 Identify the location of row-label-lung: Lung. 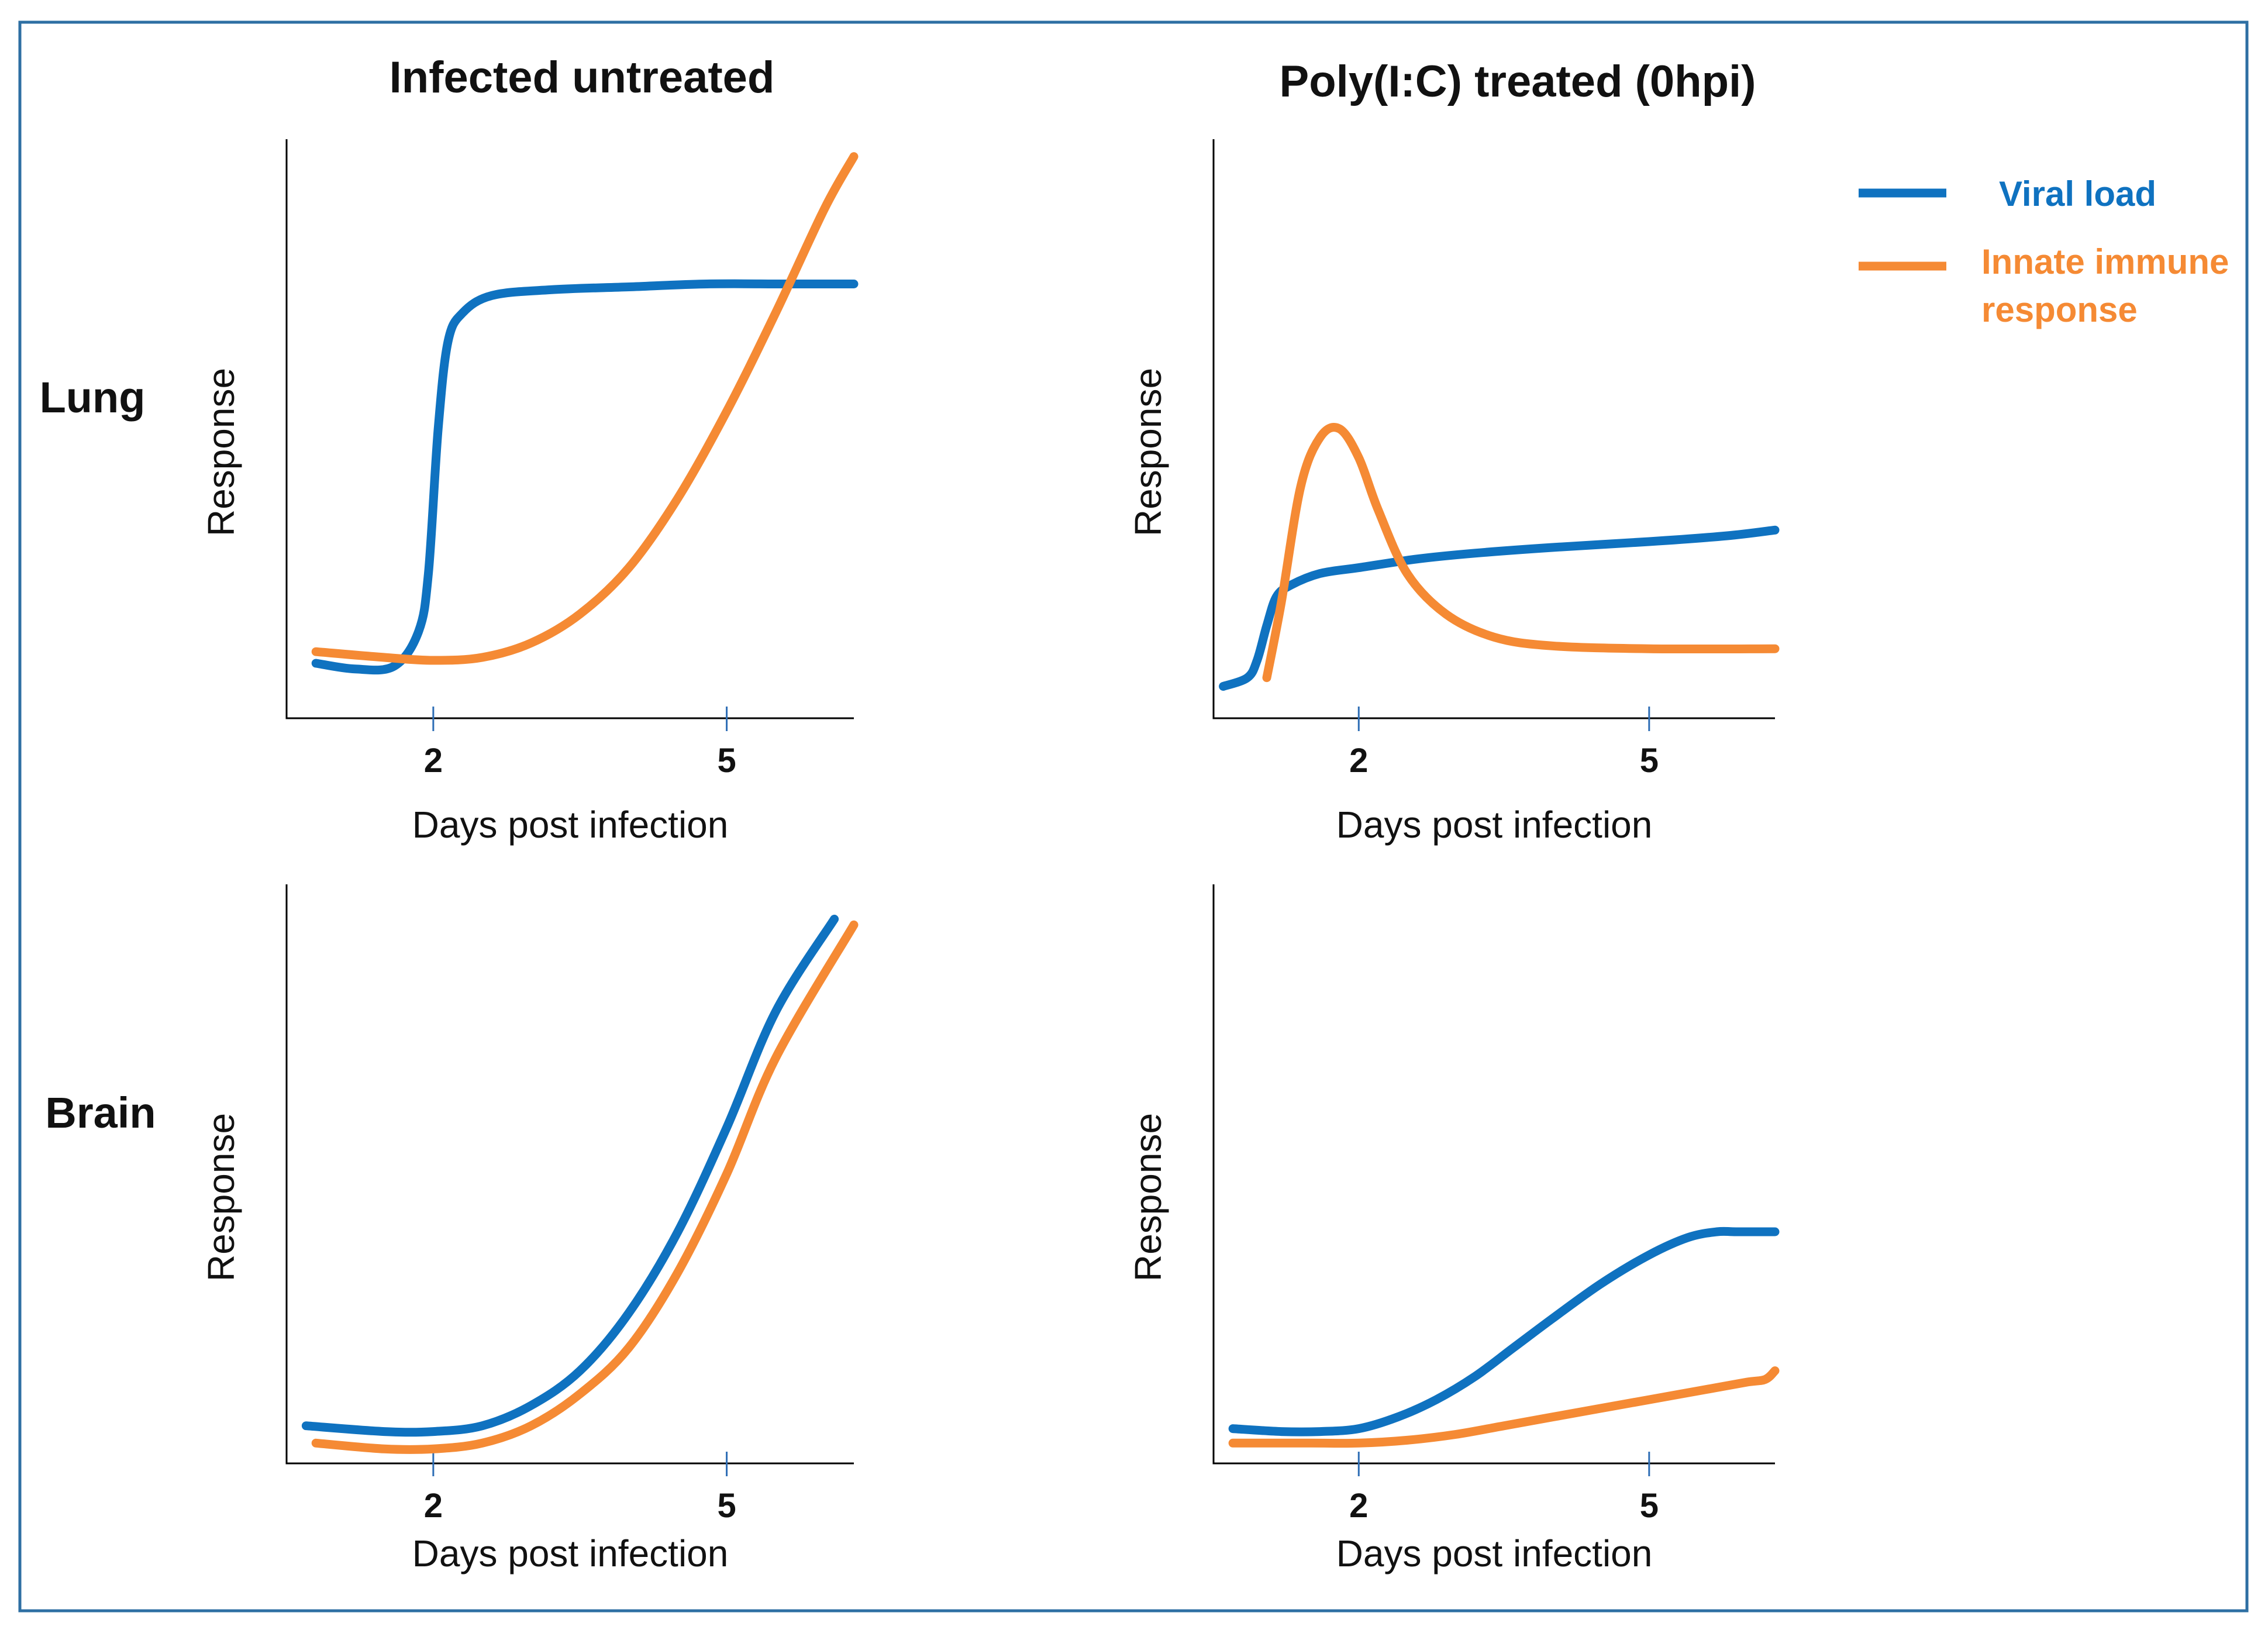
(93, 397).